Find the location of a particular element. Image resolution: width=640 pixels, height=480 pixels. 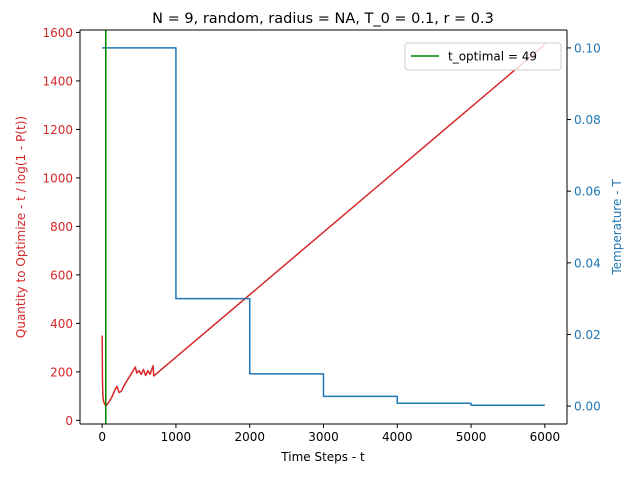

x-tick-label: 3000 is located at coordinates (323, 437).